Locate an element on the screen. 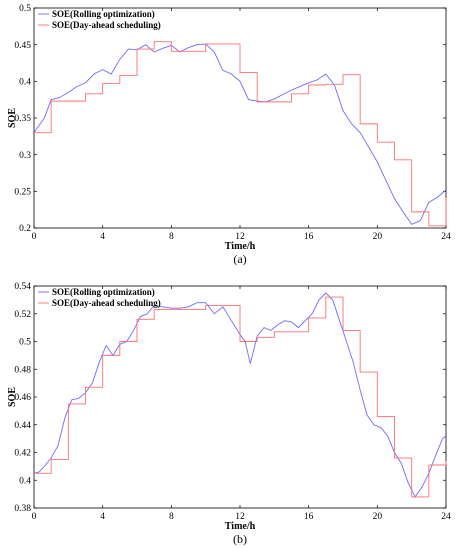 This screenshot has height=550, width=456. y-tick-label: 0.25 is located at coordinates (22, 193).